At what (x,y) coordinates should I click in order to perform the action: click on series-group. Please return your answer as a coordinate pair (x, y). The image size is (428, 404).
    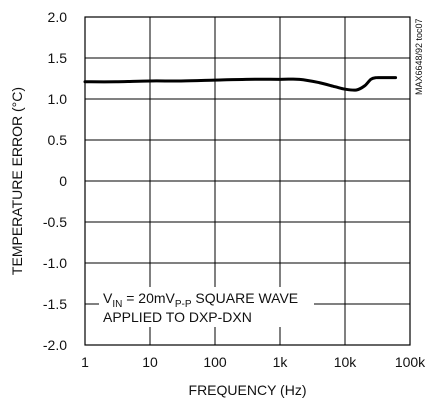
    Looking at the image, I should click on (240, 84).